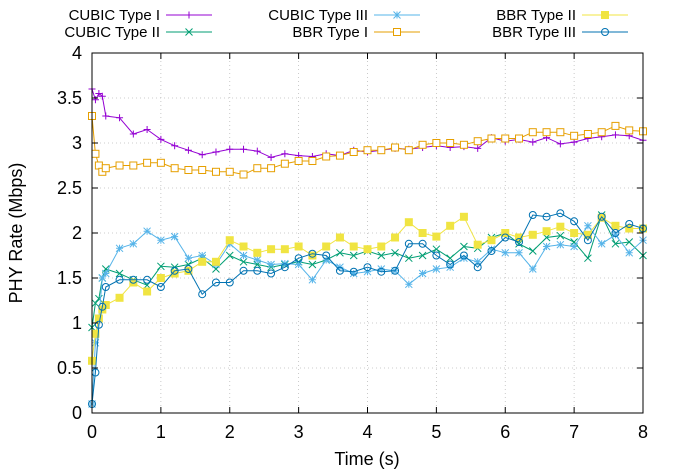 This screenshot has height=474, width=676. I want to click on y-tick-label: 3, so click(77, 143).